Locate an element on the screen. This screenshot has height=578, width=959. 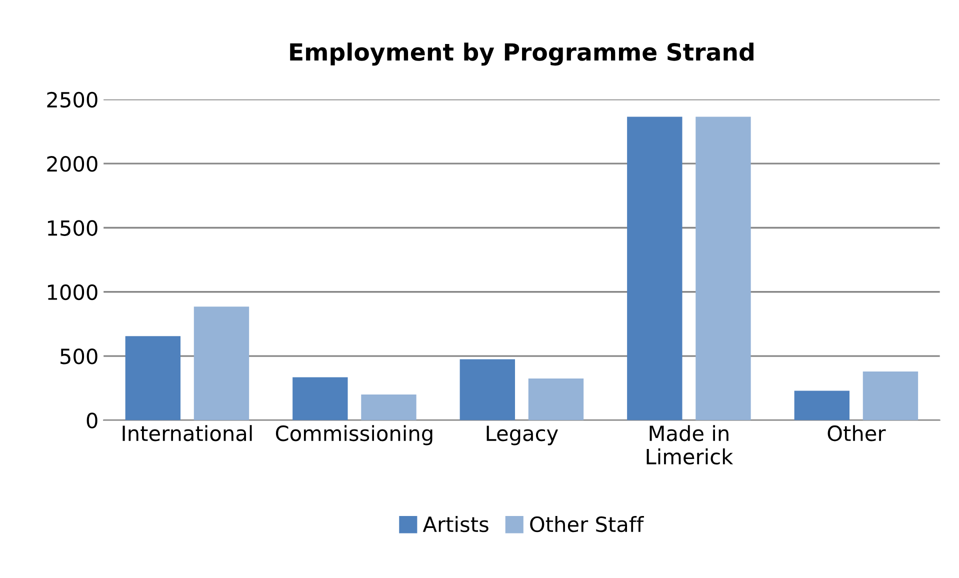
x-tick-label: International is located at coordinates (187, 433).